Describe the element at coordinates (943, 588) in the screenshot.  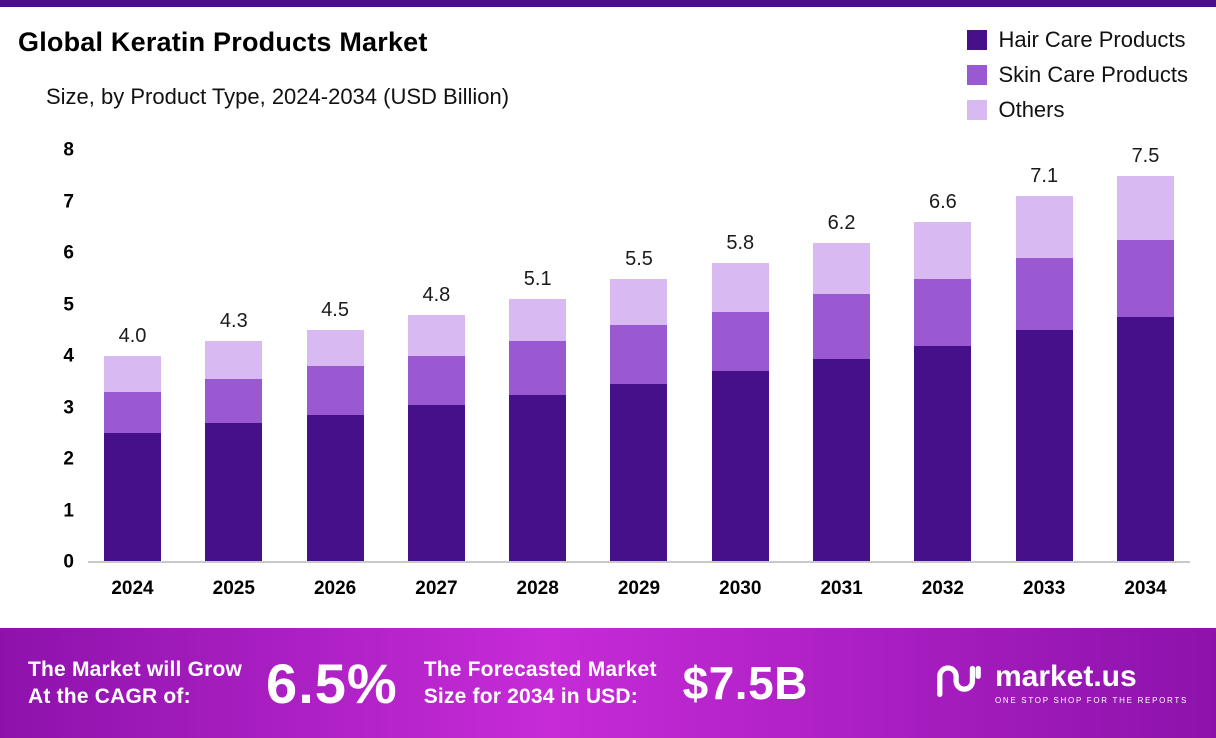
I see `x-tick-label: 2032` at that location.